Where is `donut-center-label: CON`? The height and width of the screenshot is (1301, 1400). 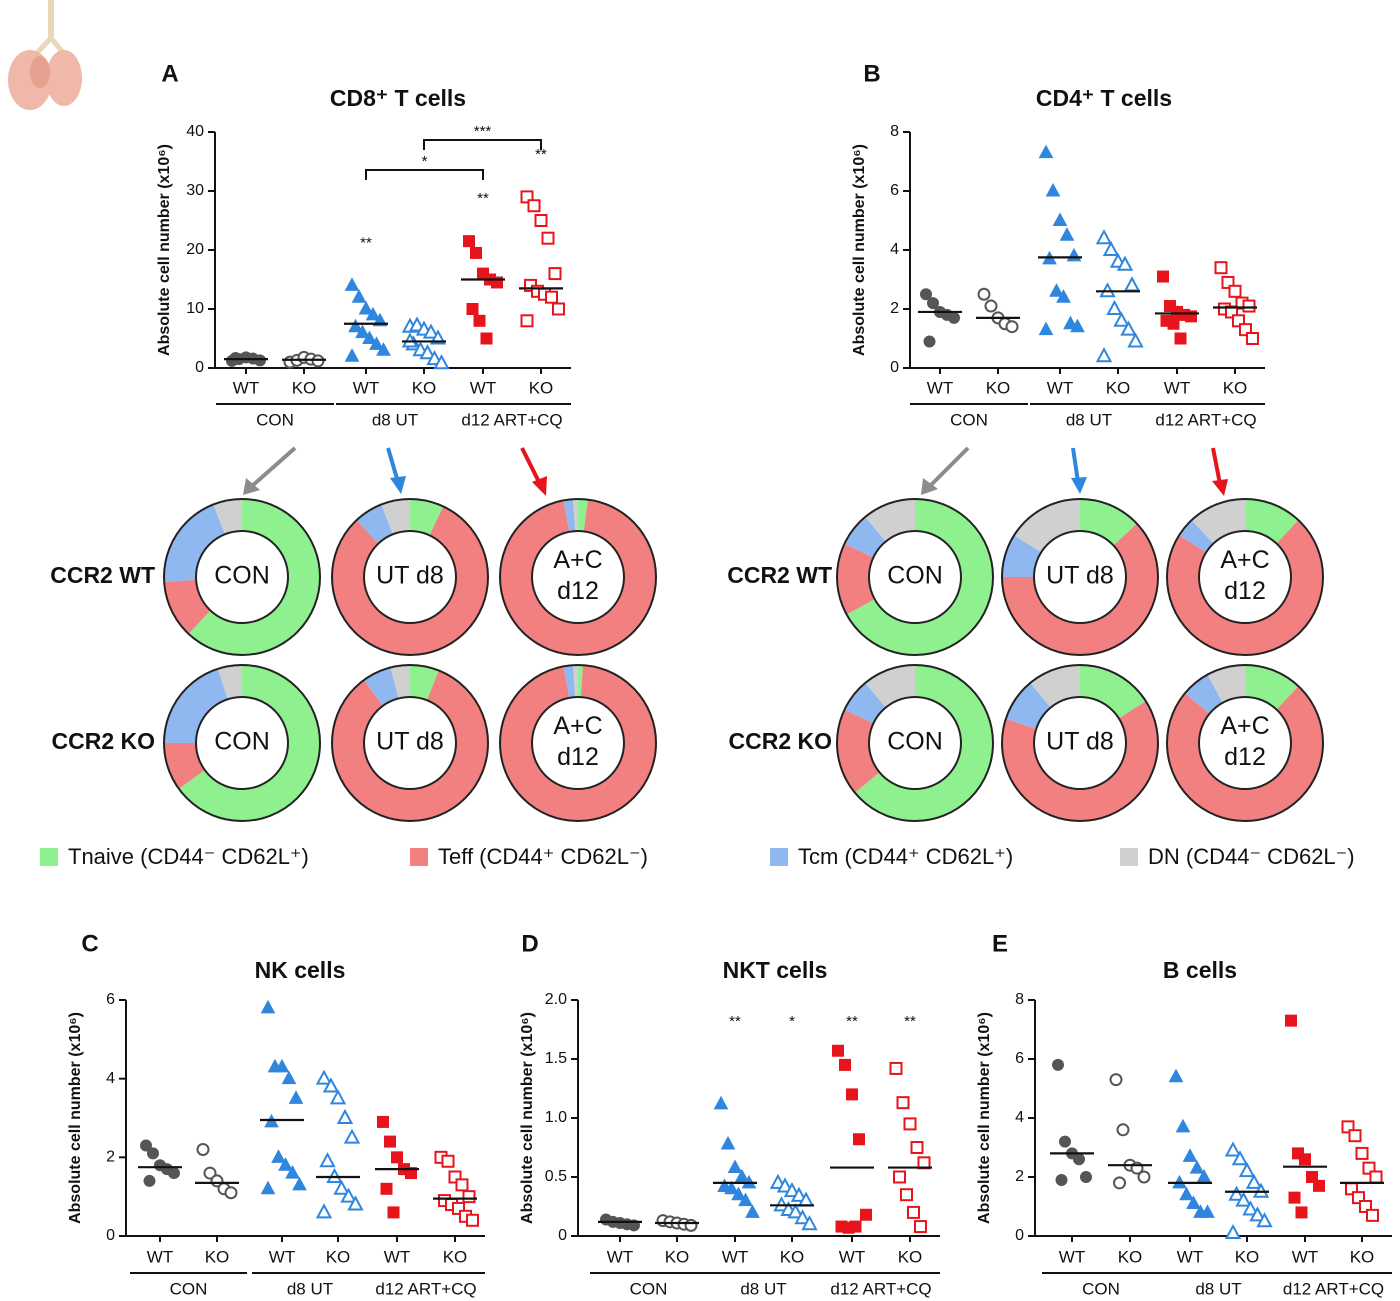 donut-center-label: CON is located at coordinates (915, 742).